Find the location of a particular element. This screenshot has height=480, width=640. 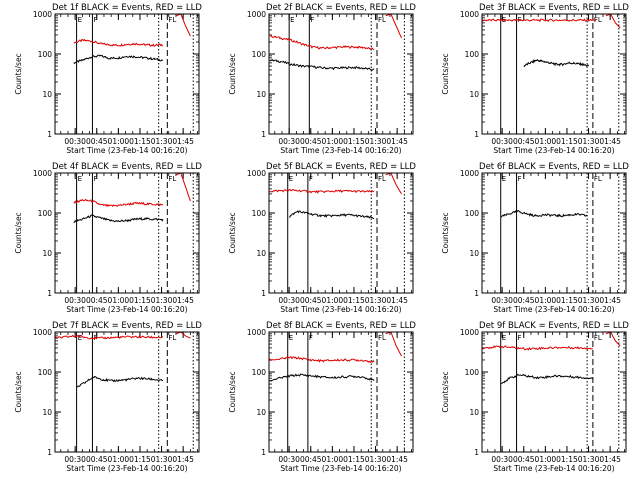

panel-title: Det 3f BLACK = Events, RED = LLD is located at coordinates (554, 8).